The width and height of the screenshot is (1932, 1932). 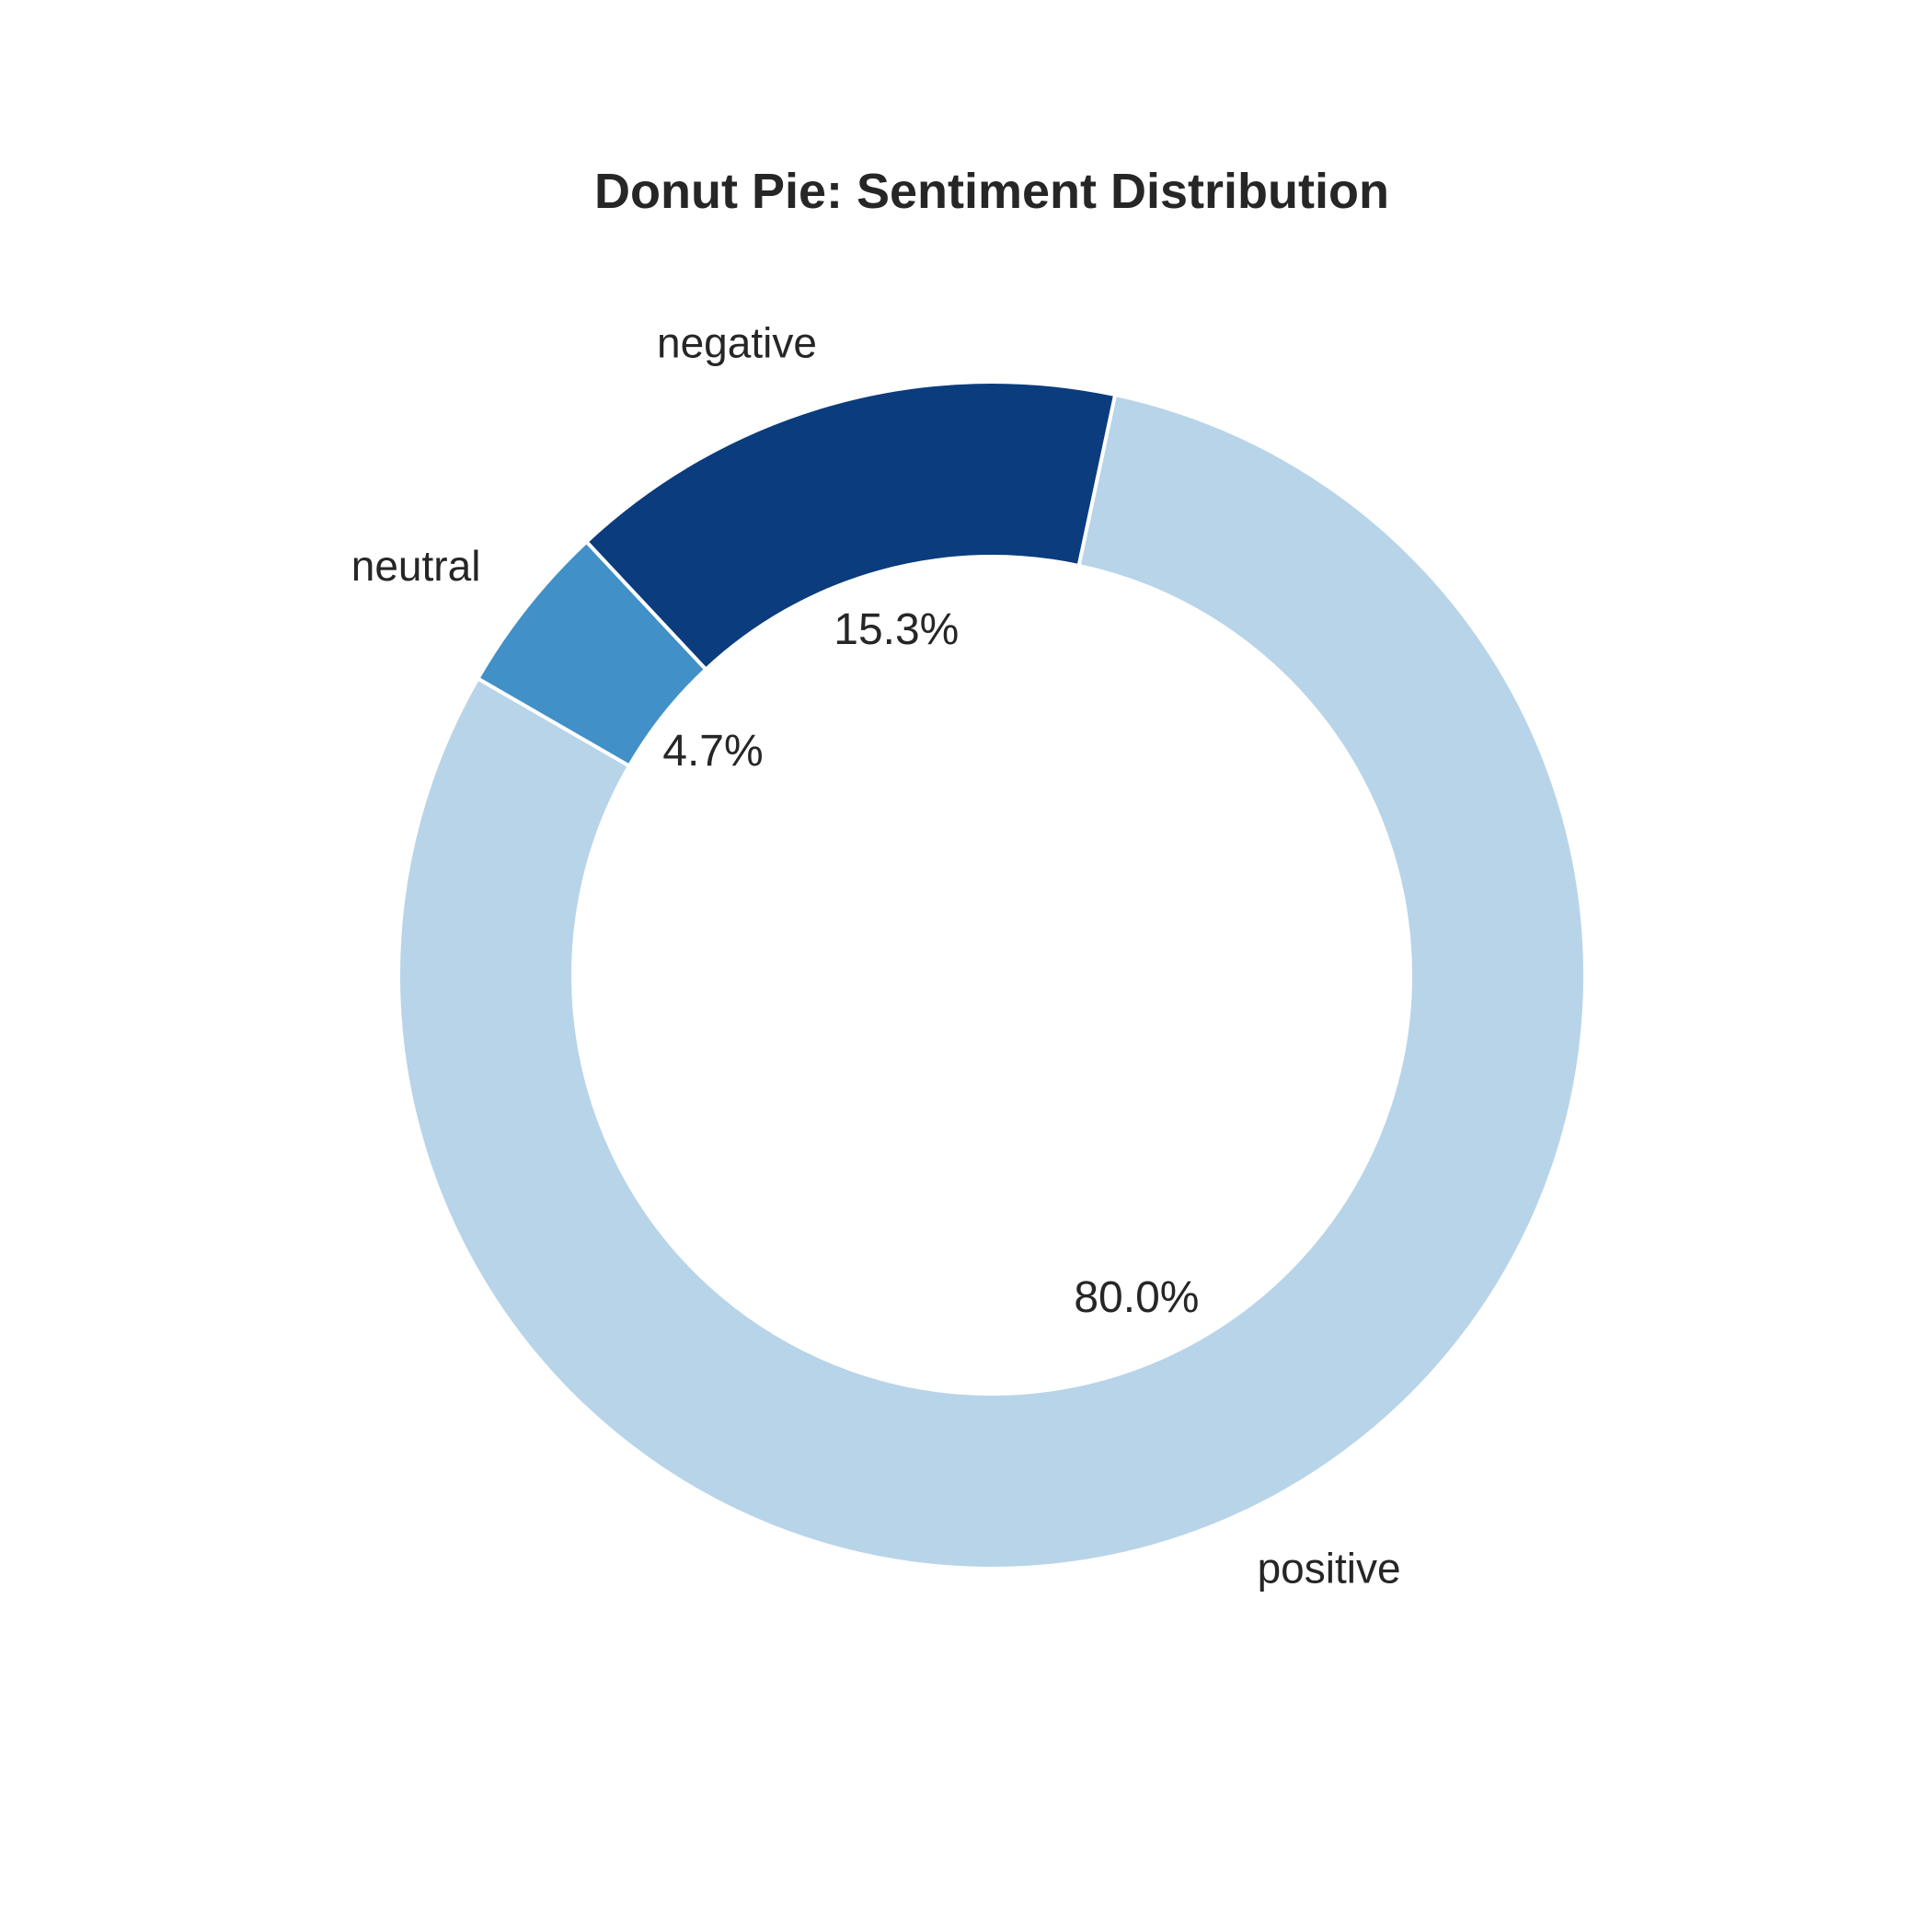 What do you see at coordinates (896, 629) in the screenshot?
I see `value-label-negative: 15.3%` at bounding box center [896, 629].